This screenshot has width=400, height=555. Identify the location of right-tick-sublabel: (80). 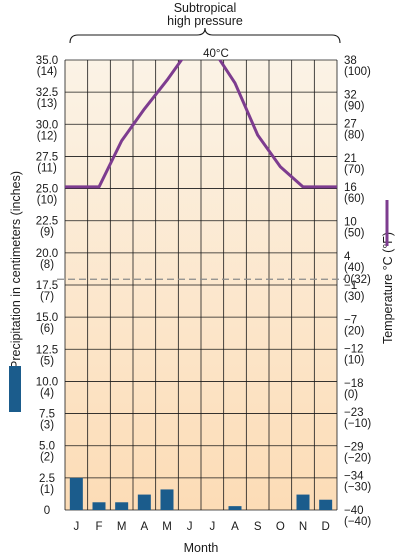
(354, 135).